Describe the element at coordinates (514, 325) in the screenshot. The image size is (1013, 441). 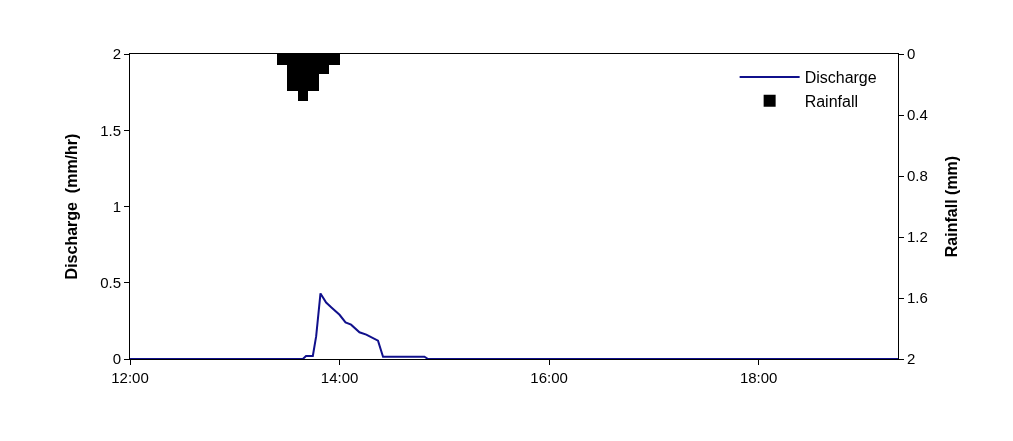
I see `line-series` at that location.